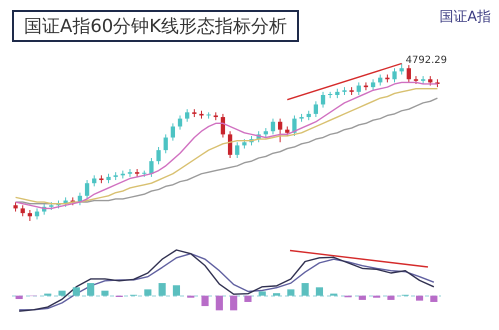 The height and width of the screenshot is (330, 499). What do you see at coordinates (465, 17) in the screenshot?
I see `text: 国证A指` at bounding box center [465, 17].